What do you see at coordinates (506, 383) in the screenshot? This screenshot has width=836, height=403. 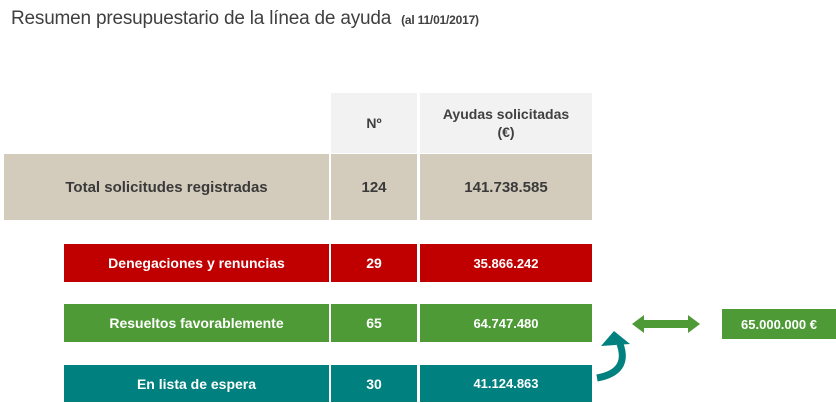 I see `row-amount: 41.124.863` at bounding box center [506, 383].